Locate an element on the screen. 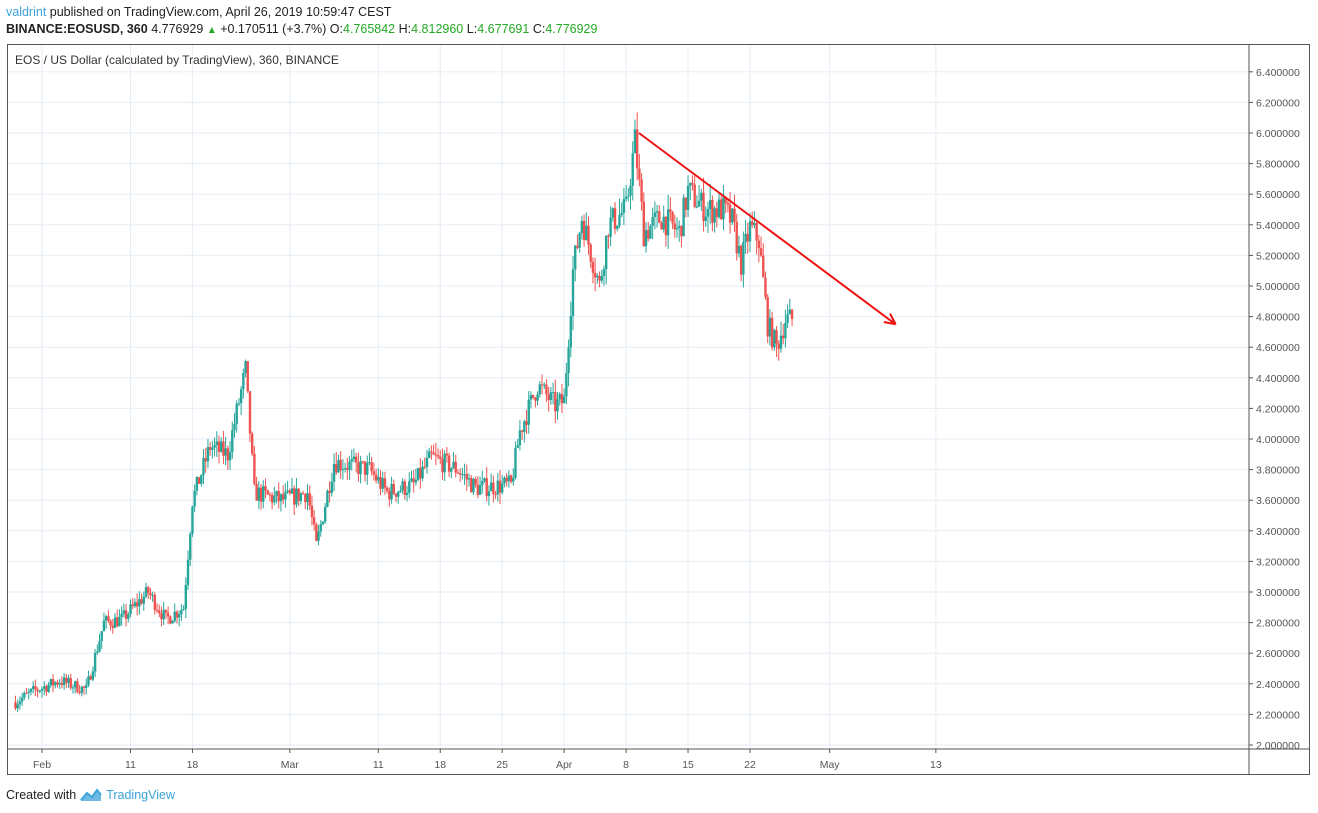  price-tick-label: 3.200000 is located at coordinates (1278, 562).